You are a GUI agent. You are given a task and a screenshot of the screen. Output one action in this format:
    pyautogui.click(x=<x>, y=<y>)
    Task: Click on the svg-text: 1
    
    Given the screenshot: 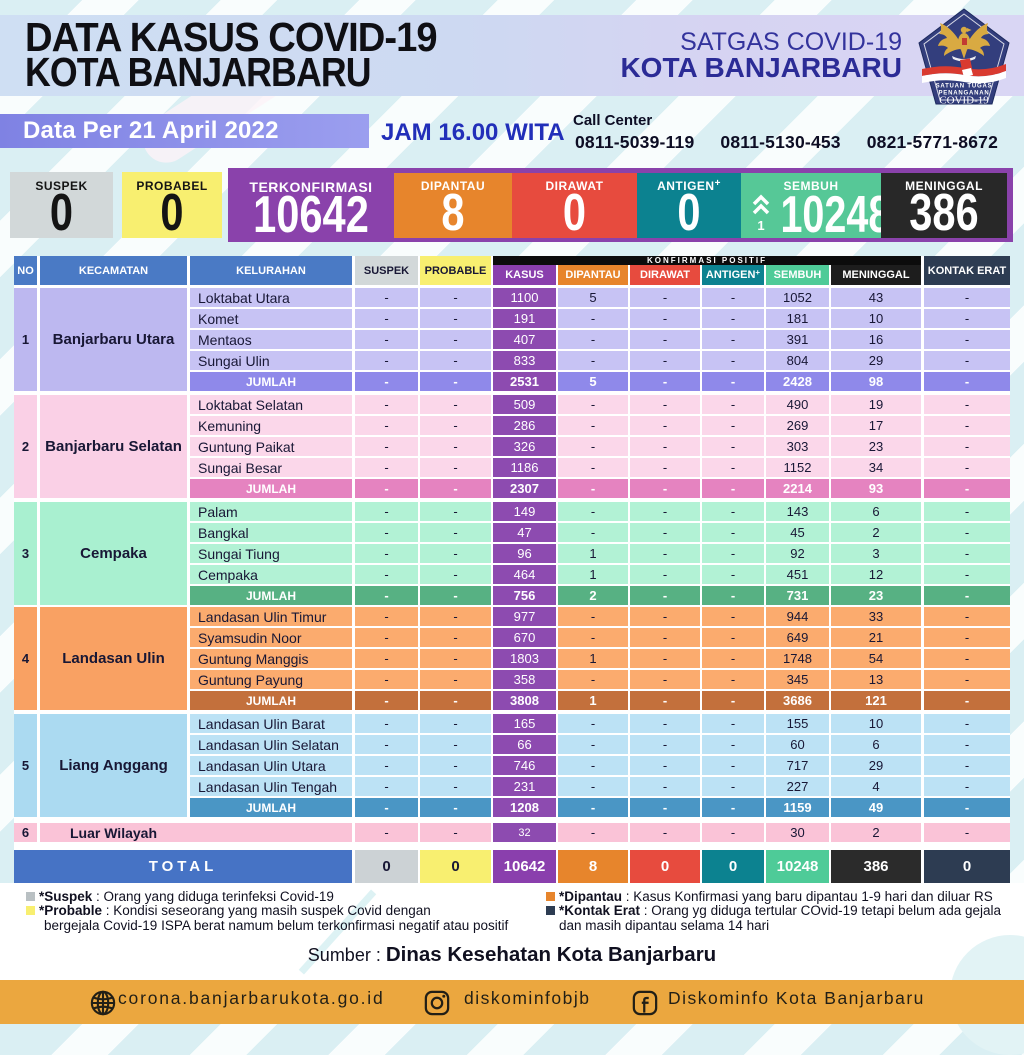 What is the action you would take?
    pyautogui.click(x=760, y=225)
    